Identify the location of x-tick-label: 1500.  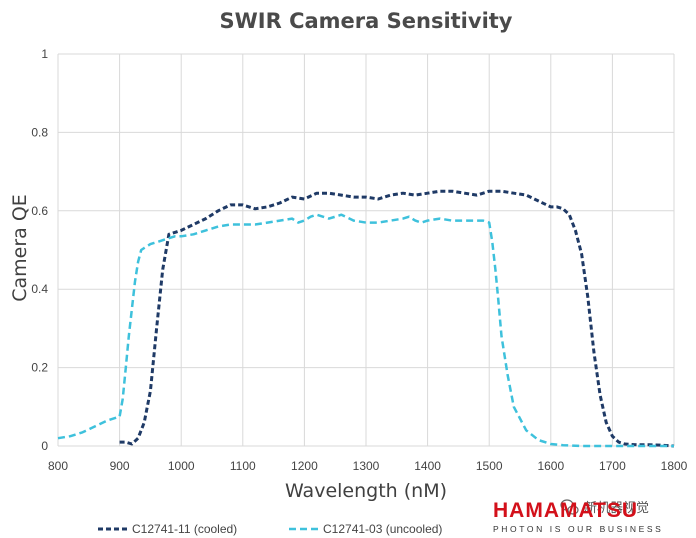
(489, 466).